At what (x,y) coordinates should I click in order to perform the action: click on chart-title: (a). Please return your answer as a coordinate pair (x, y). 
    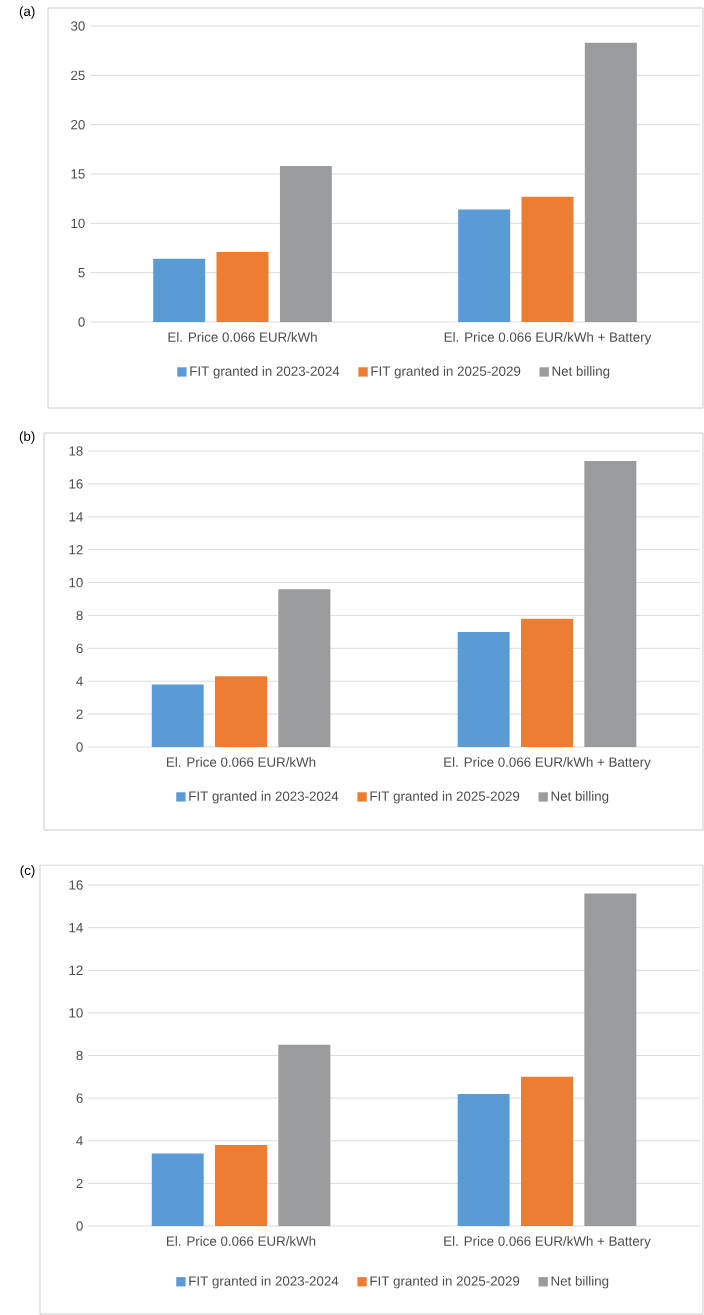
    Looking at the image, I should click on (27, 12).